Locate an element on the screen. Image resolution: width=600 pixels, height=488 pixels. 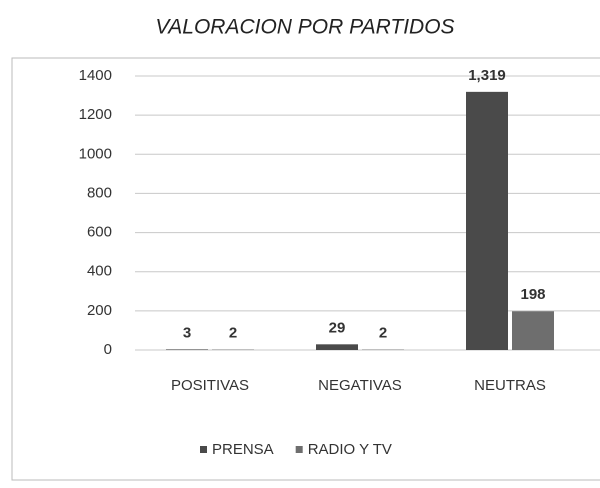
legend-label: RADIO Y TV is located at coordinates (350, 449).